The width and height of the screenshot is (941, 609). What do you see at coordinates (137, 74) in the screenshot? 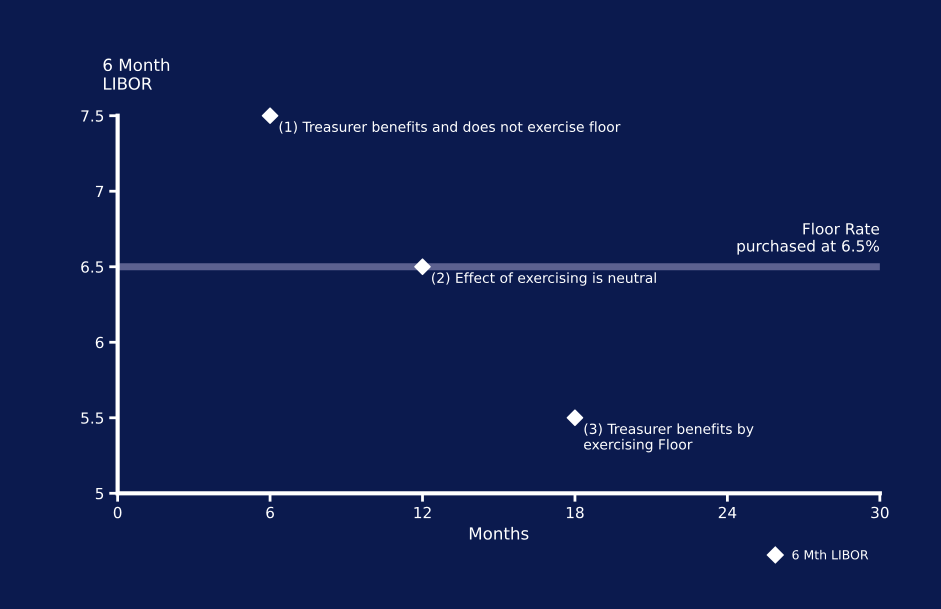
I see `y-axis-title: 6 Month LIBOR` at bounding box center [137, 74].